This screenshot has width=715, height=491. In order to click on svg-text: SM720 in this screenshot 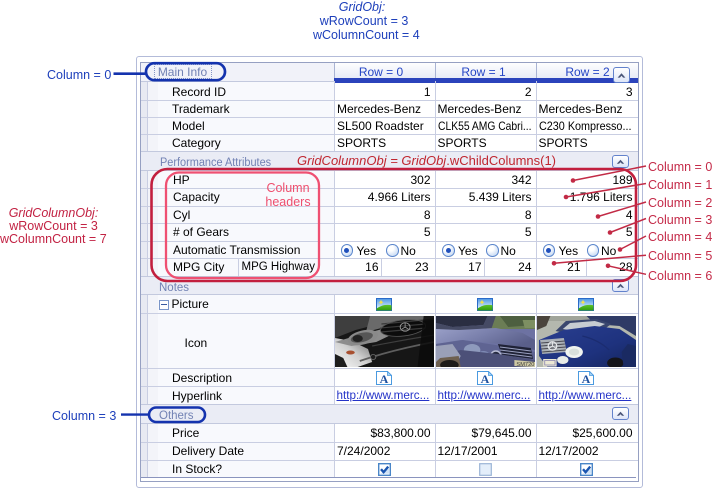, I will do `click(525, 364)`.